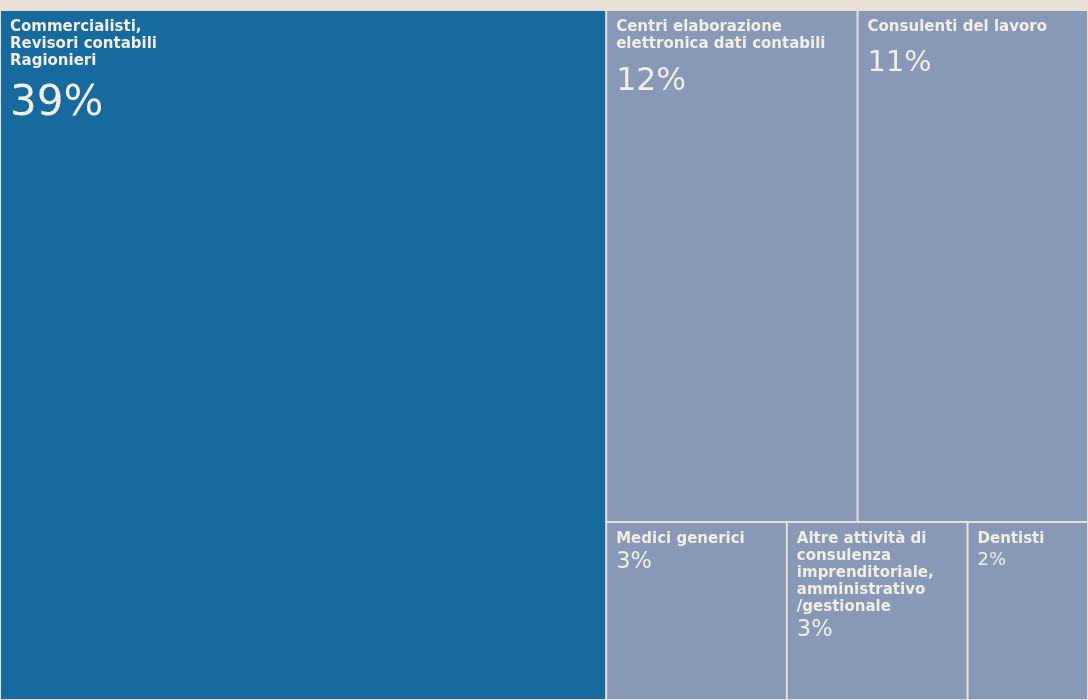 The image size is (1088, 700). I want to click on data-label: 12%, so click(651, 78).